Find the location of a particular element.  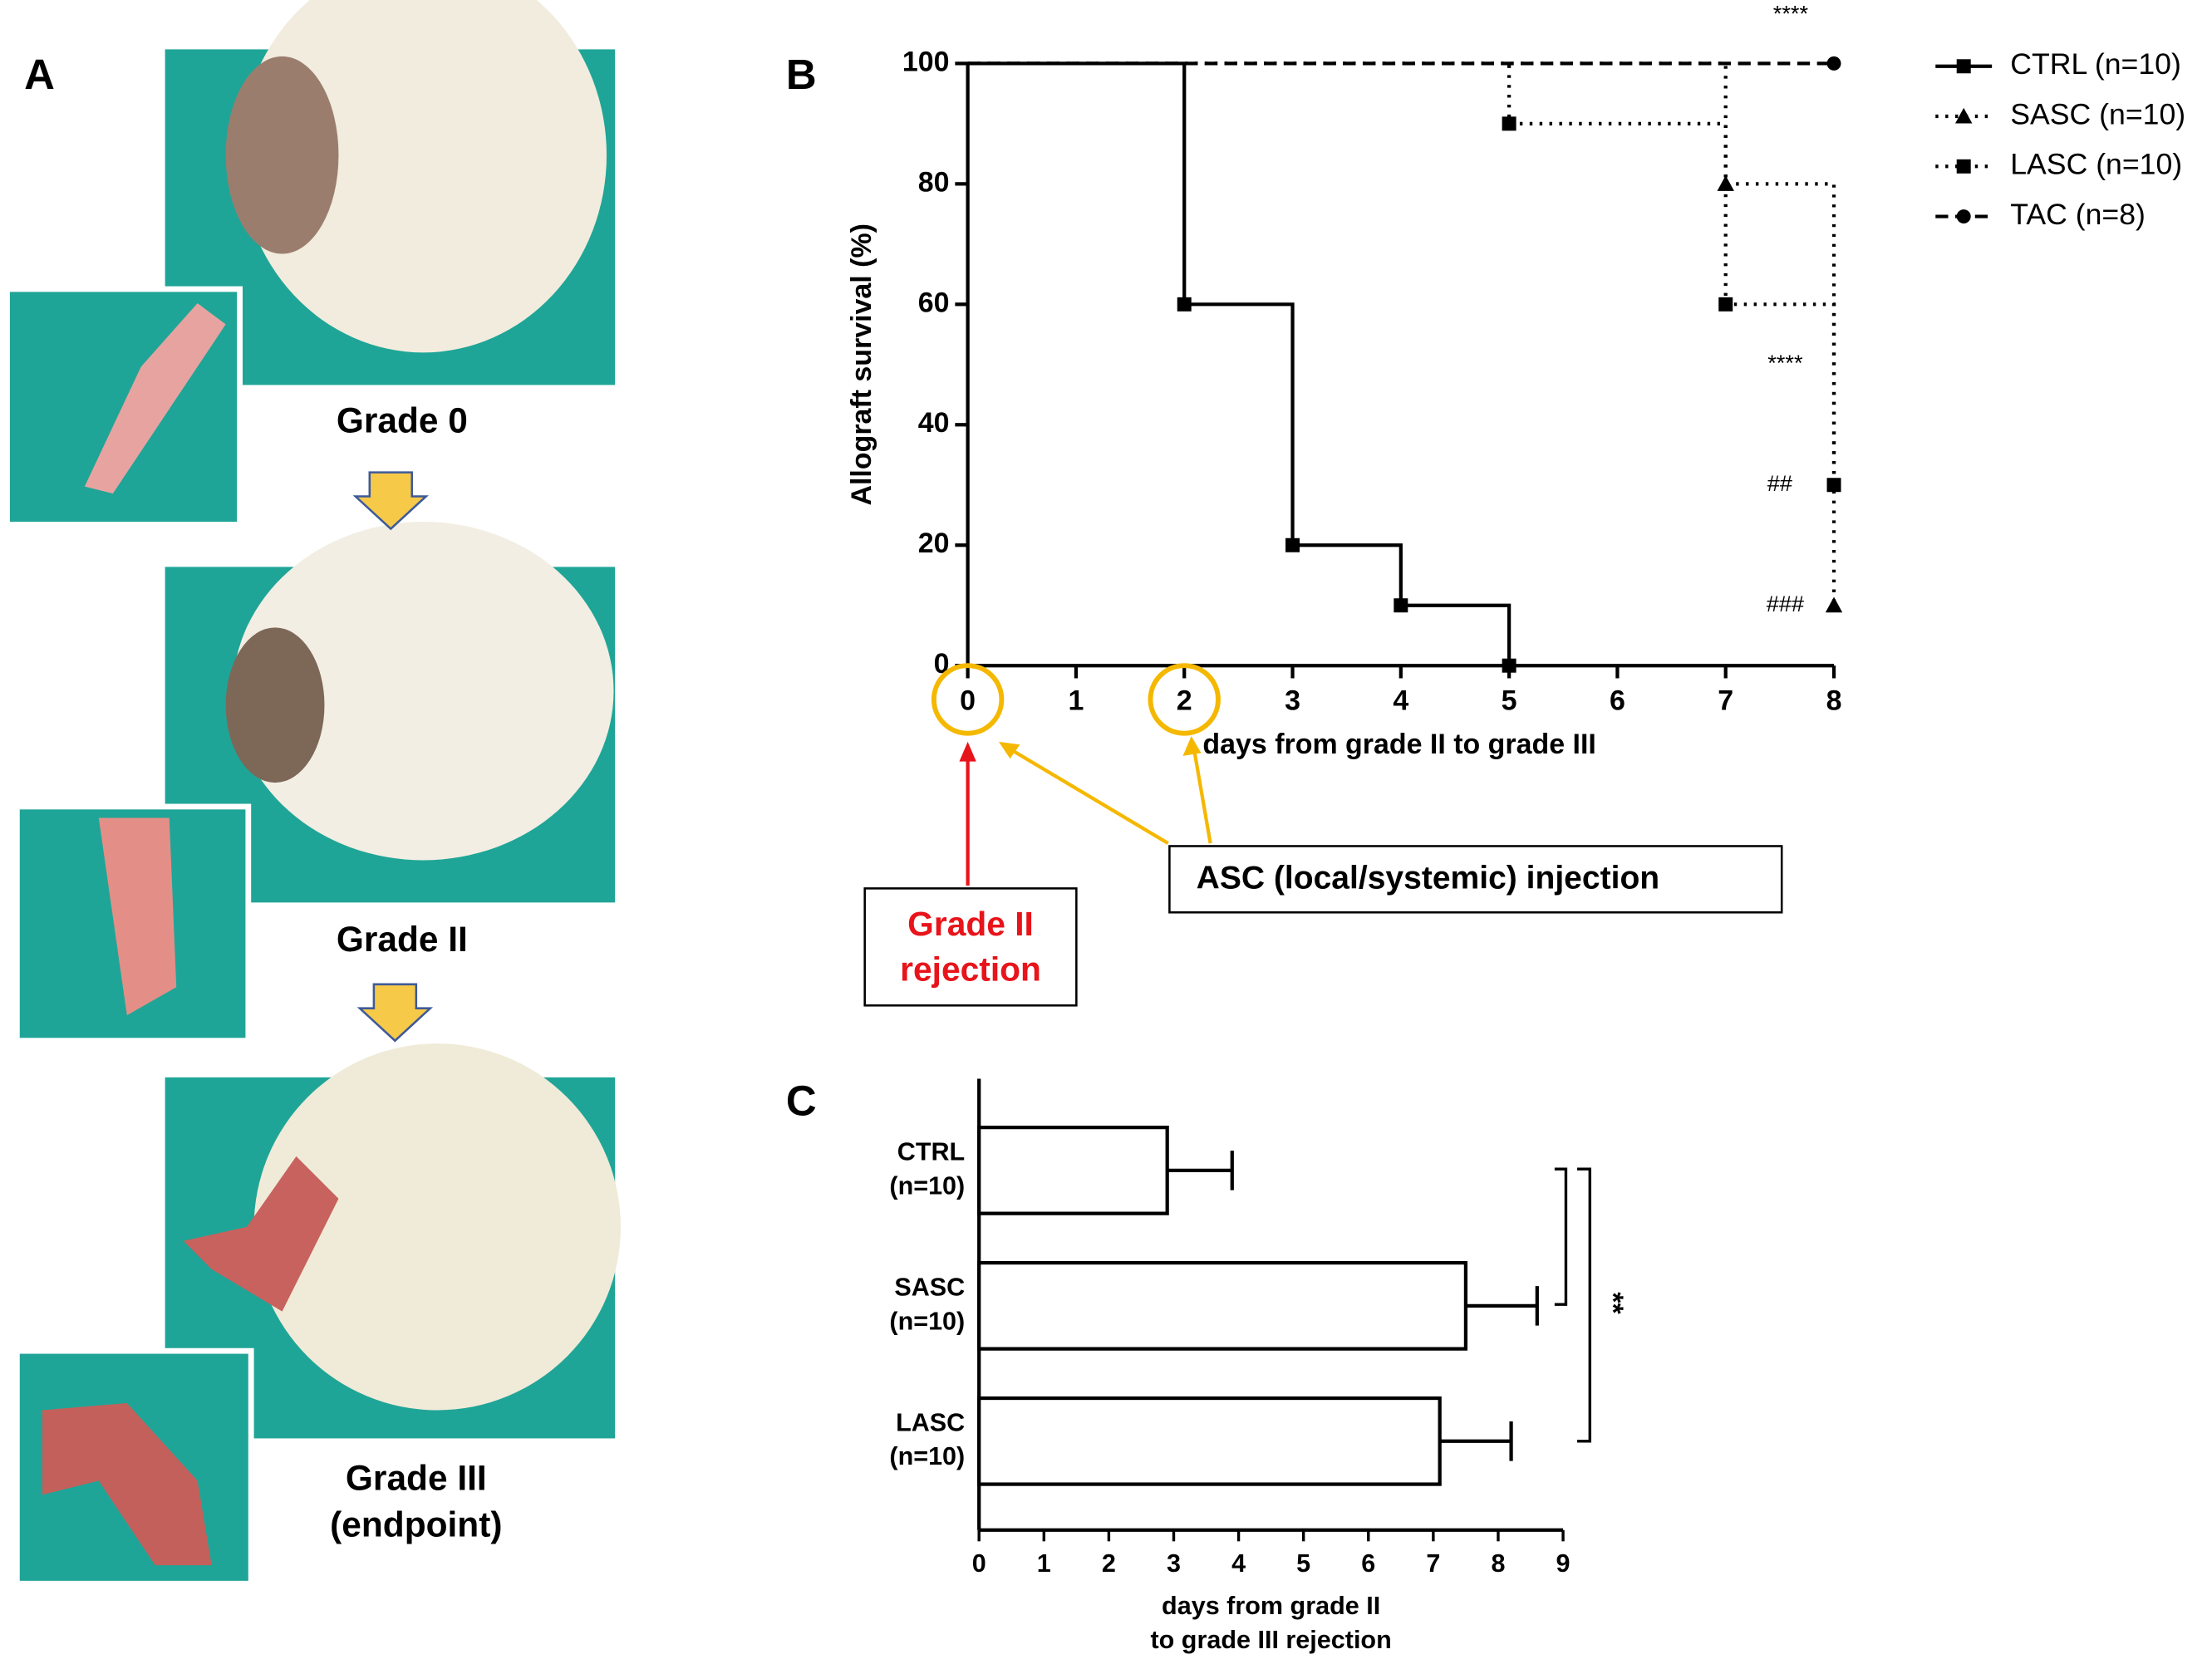

annotation: ### is located at coordinates (1785, 603).